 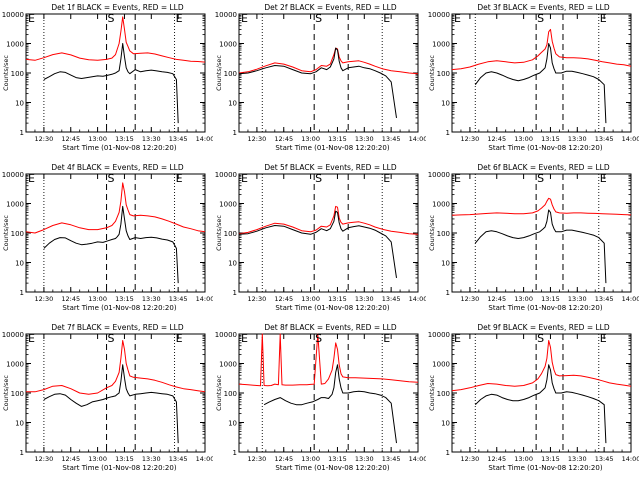 I want to click on panel-title: Det 6f BLACK = Events, RED = LLD, so click(x=543, y=167).